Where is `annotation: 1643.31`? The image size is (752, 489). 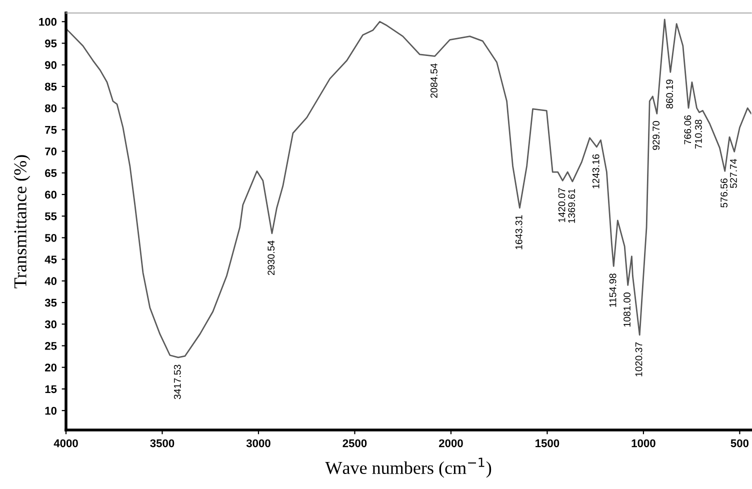
annotation: 1643.31 is located at coordinates (518, 232).